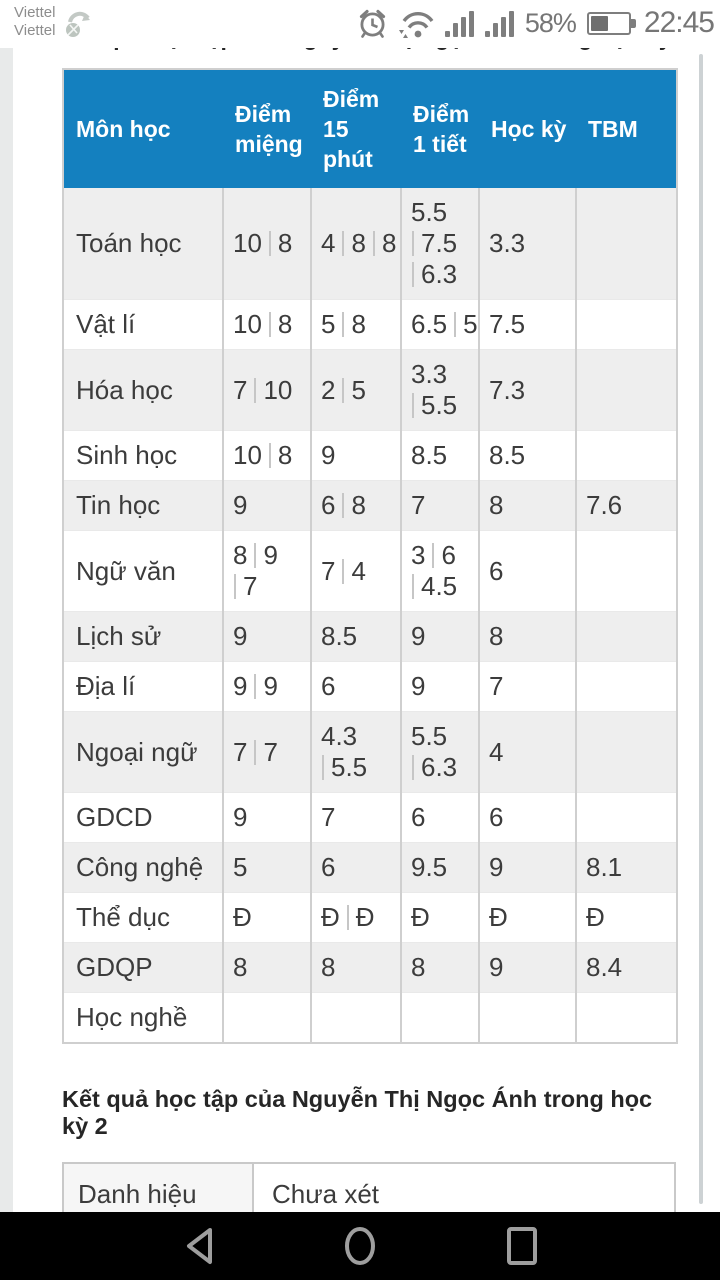 The width and height of the screenshot is (720, 1280). I want to click on battery-fill, so click(599, 23).